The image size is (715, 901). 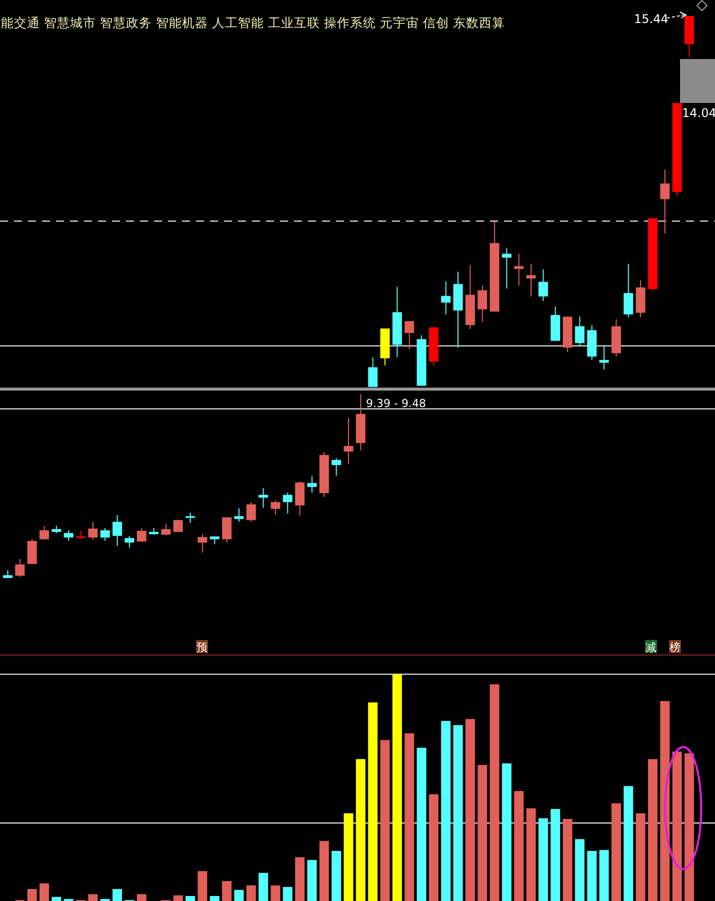 I want to click on annotation: 15.44, so click(x=651, y=19).